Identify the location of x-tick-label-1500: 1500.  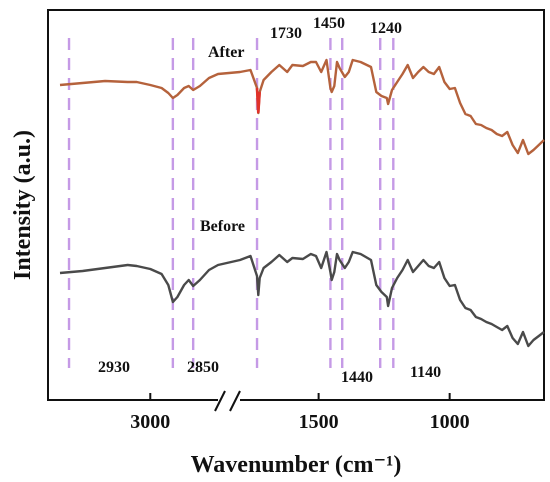
(319, 422).